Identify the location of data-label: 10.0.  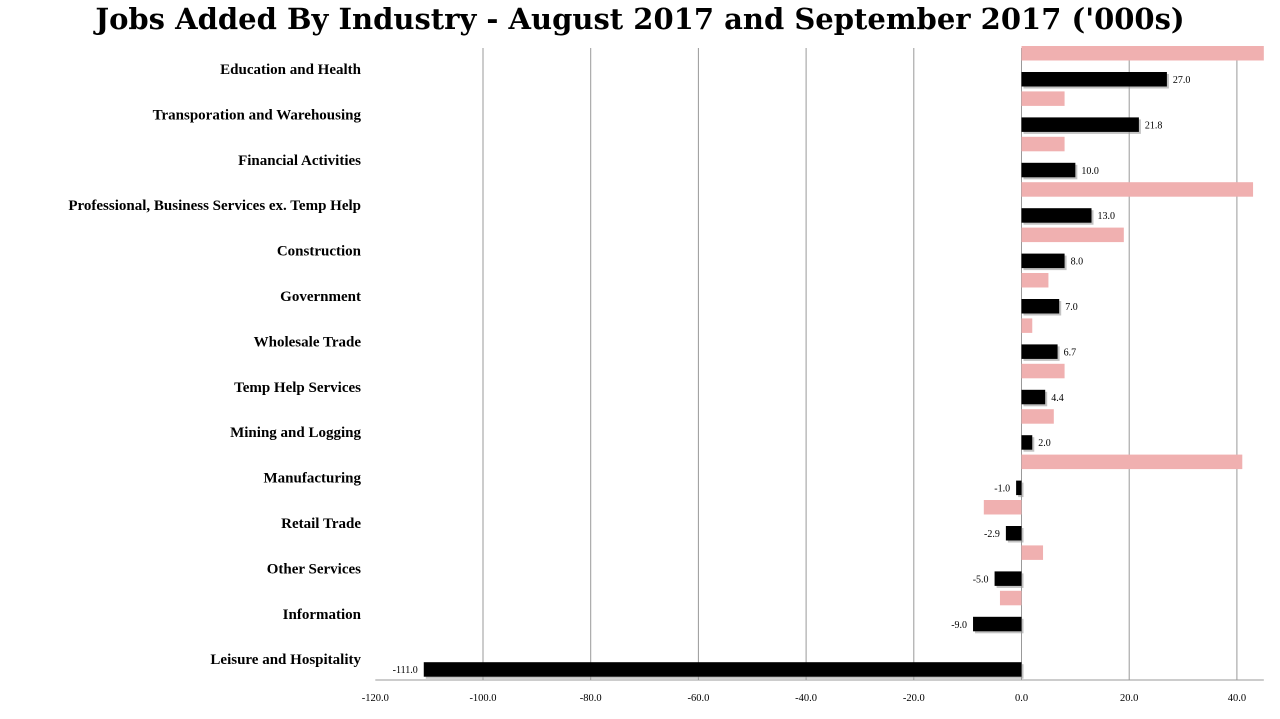
(1090, 171).